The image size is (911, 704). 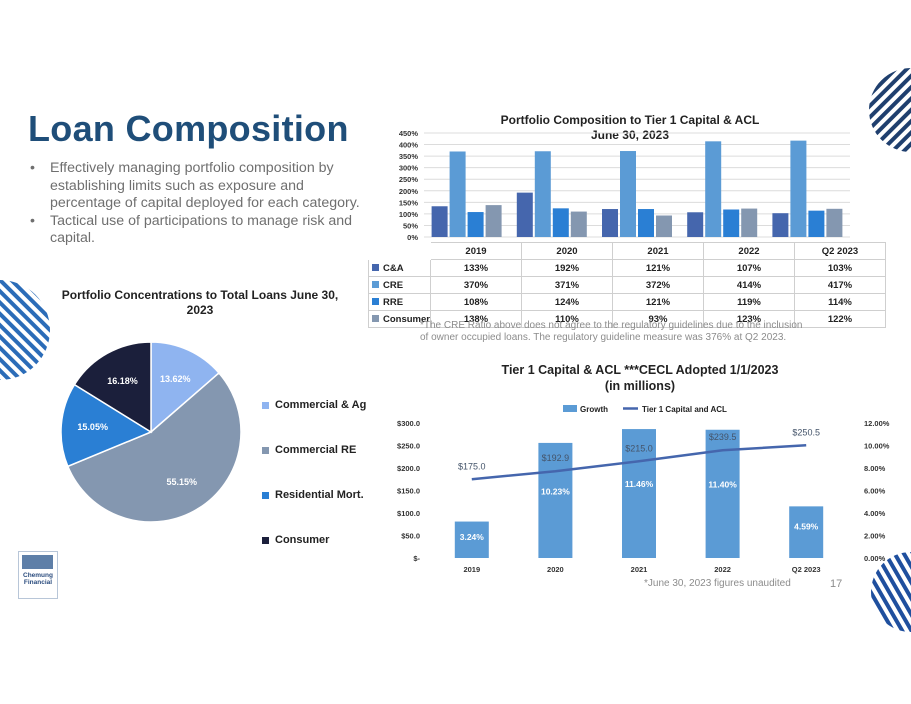 I want to click on y-left-tick-label: $100.0, so click(x=408, y=513).